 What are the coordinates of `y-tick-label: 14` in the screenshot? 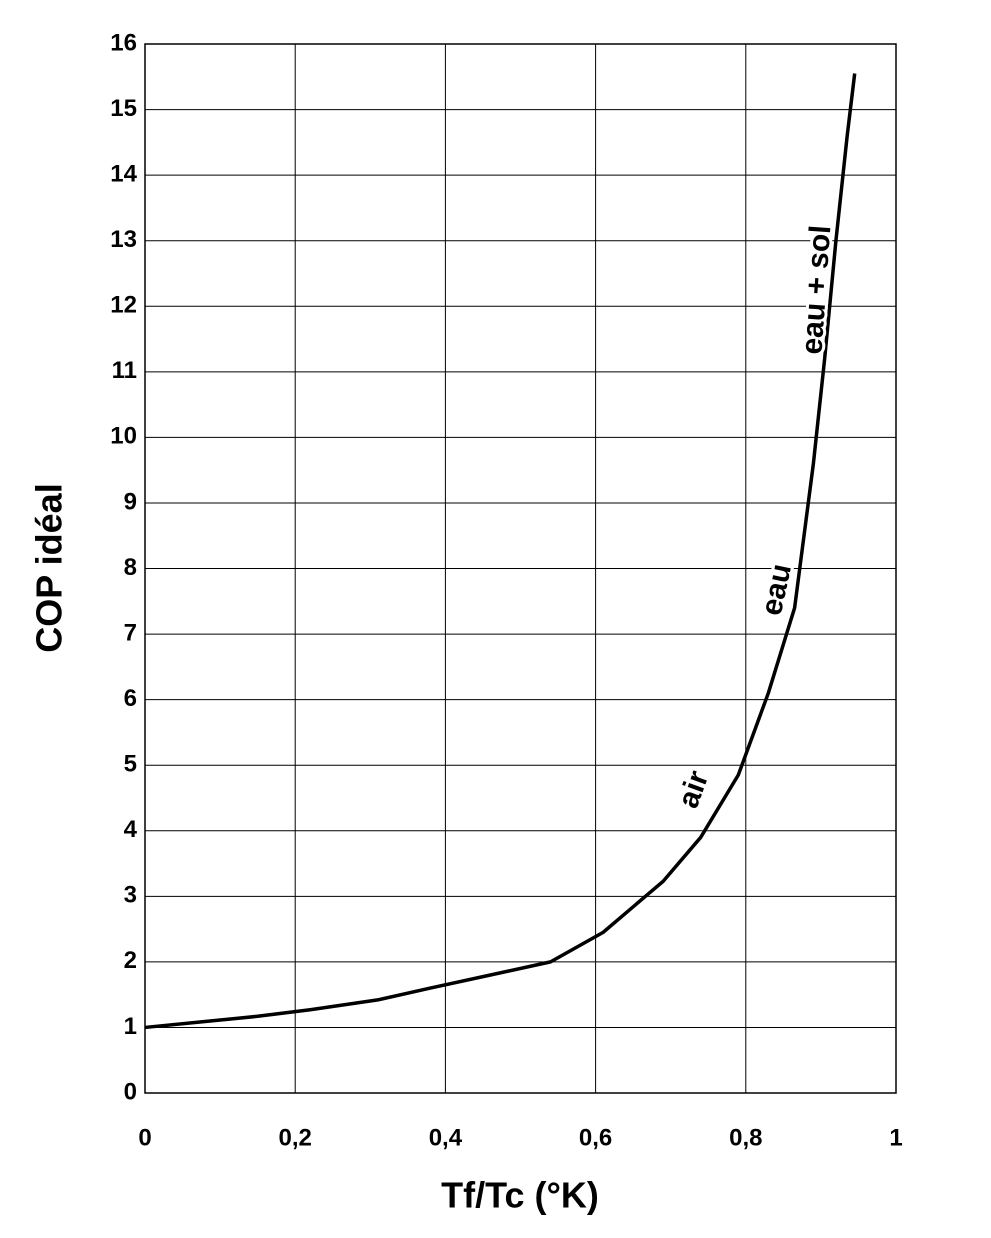 It's located at (123, 173).